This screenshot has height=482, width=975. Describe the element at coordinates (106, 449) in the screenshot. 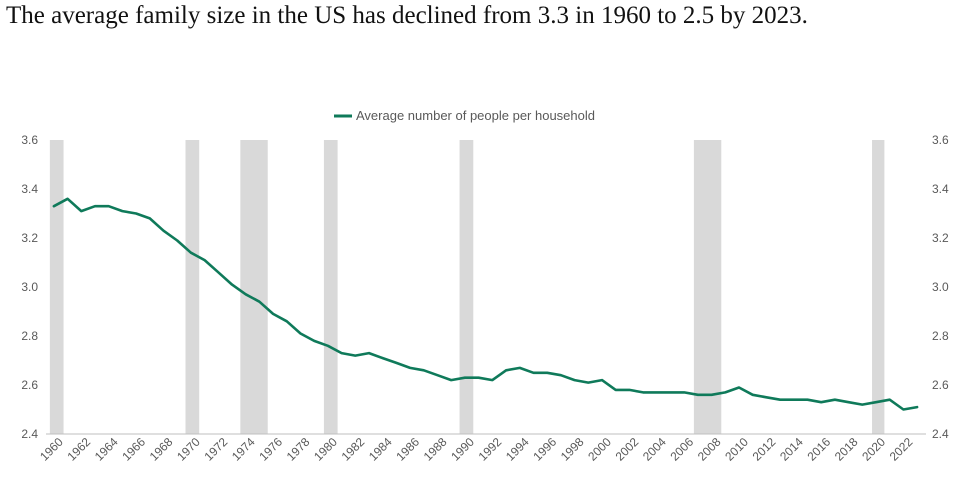

I see `x-tick-label: 1964` at that location.